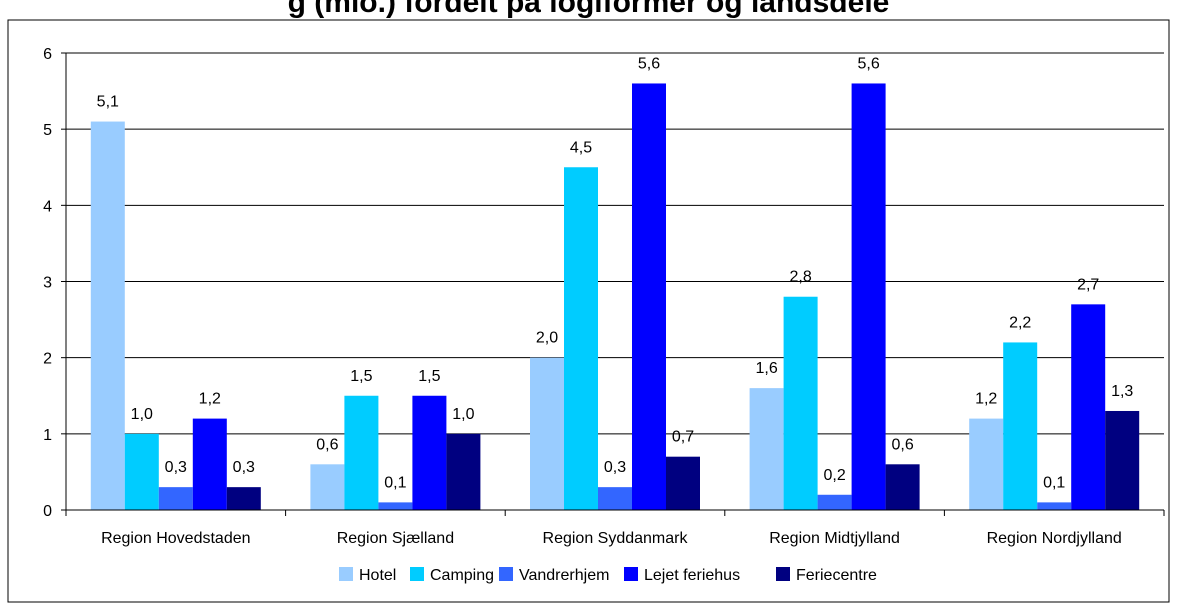  Describe the element at coordinates (47, 130) in the screenshot. I see `y-tick-label: 5` at that location.